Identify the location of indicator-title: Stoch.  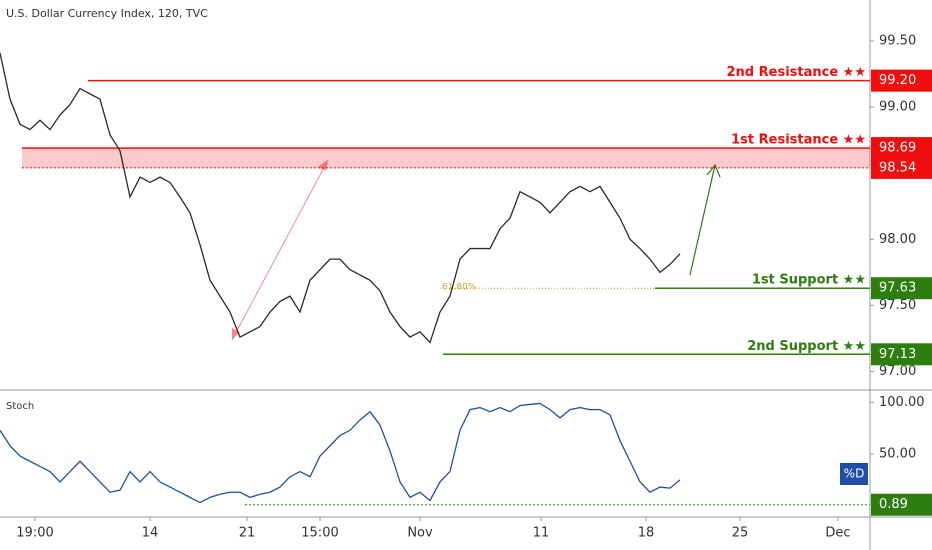
(20, 406).